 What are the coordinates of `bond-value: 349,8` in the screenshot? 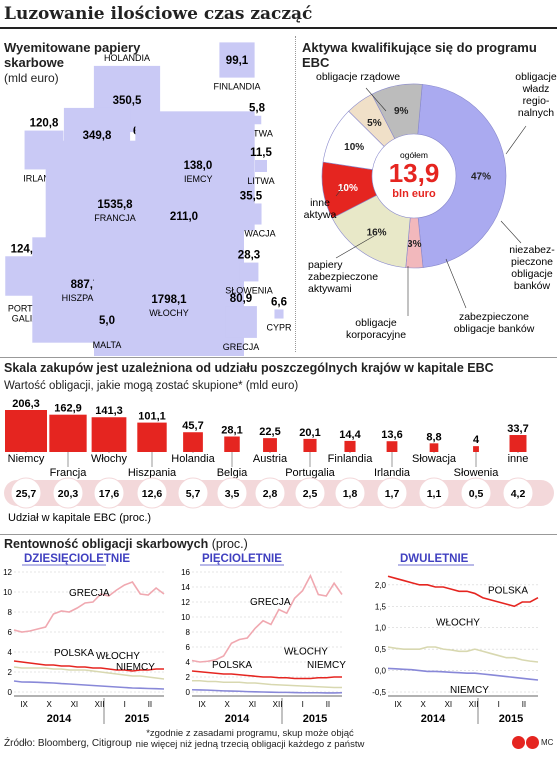 It's located at (97, 136).